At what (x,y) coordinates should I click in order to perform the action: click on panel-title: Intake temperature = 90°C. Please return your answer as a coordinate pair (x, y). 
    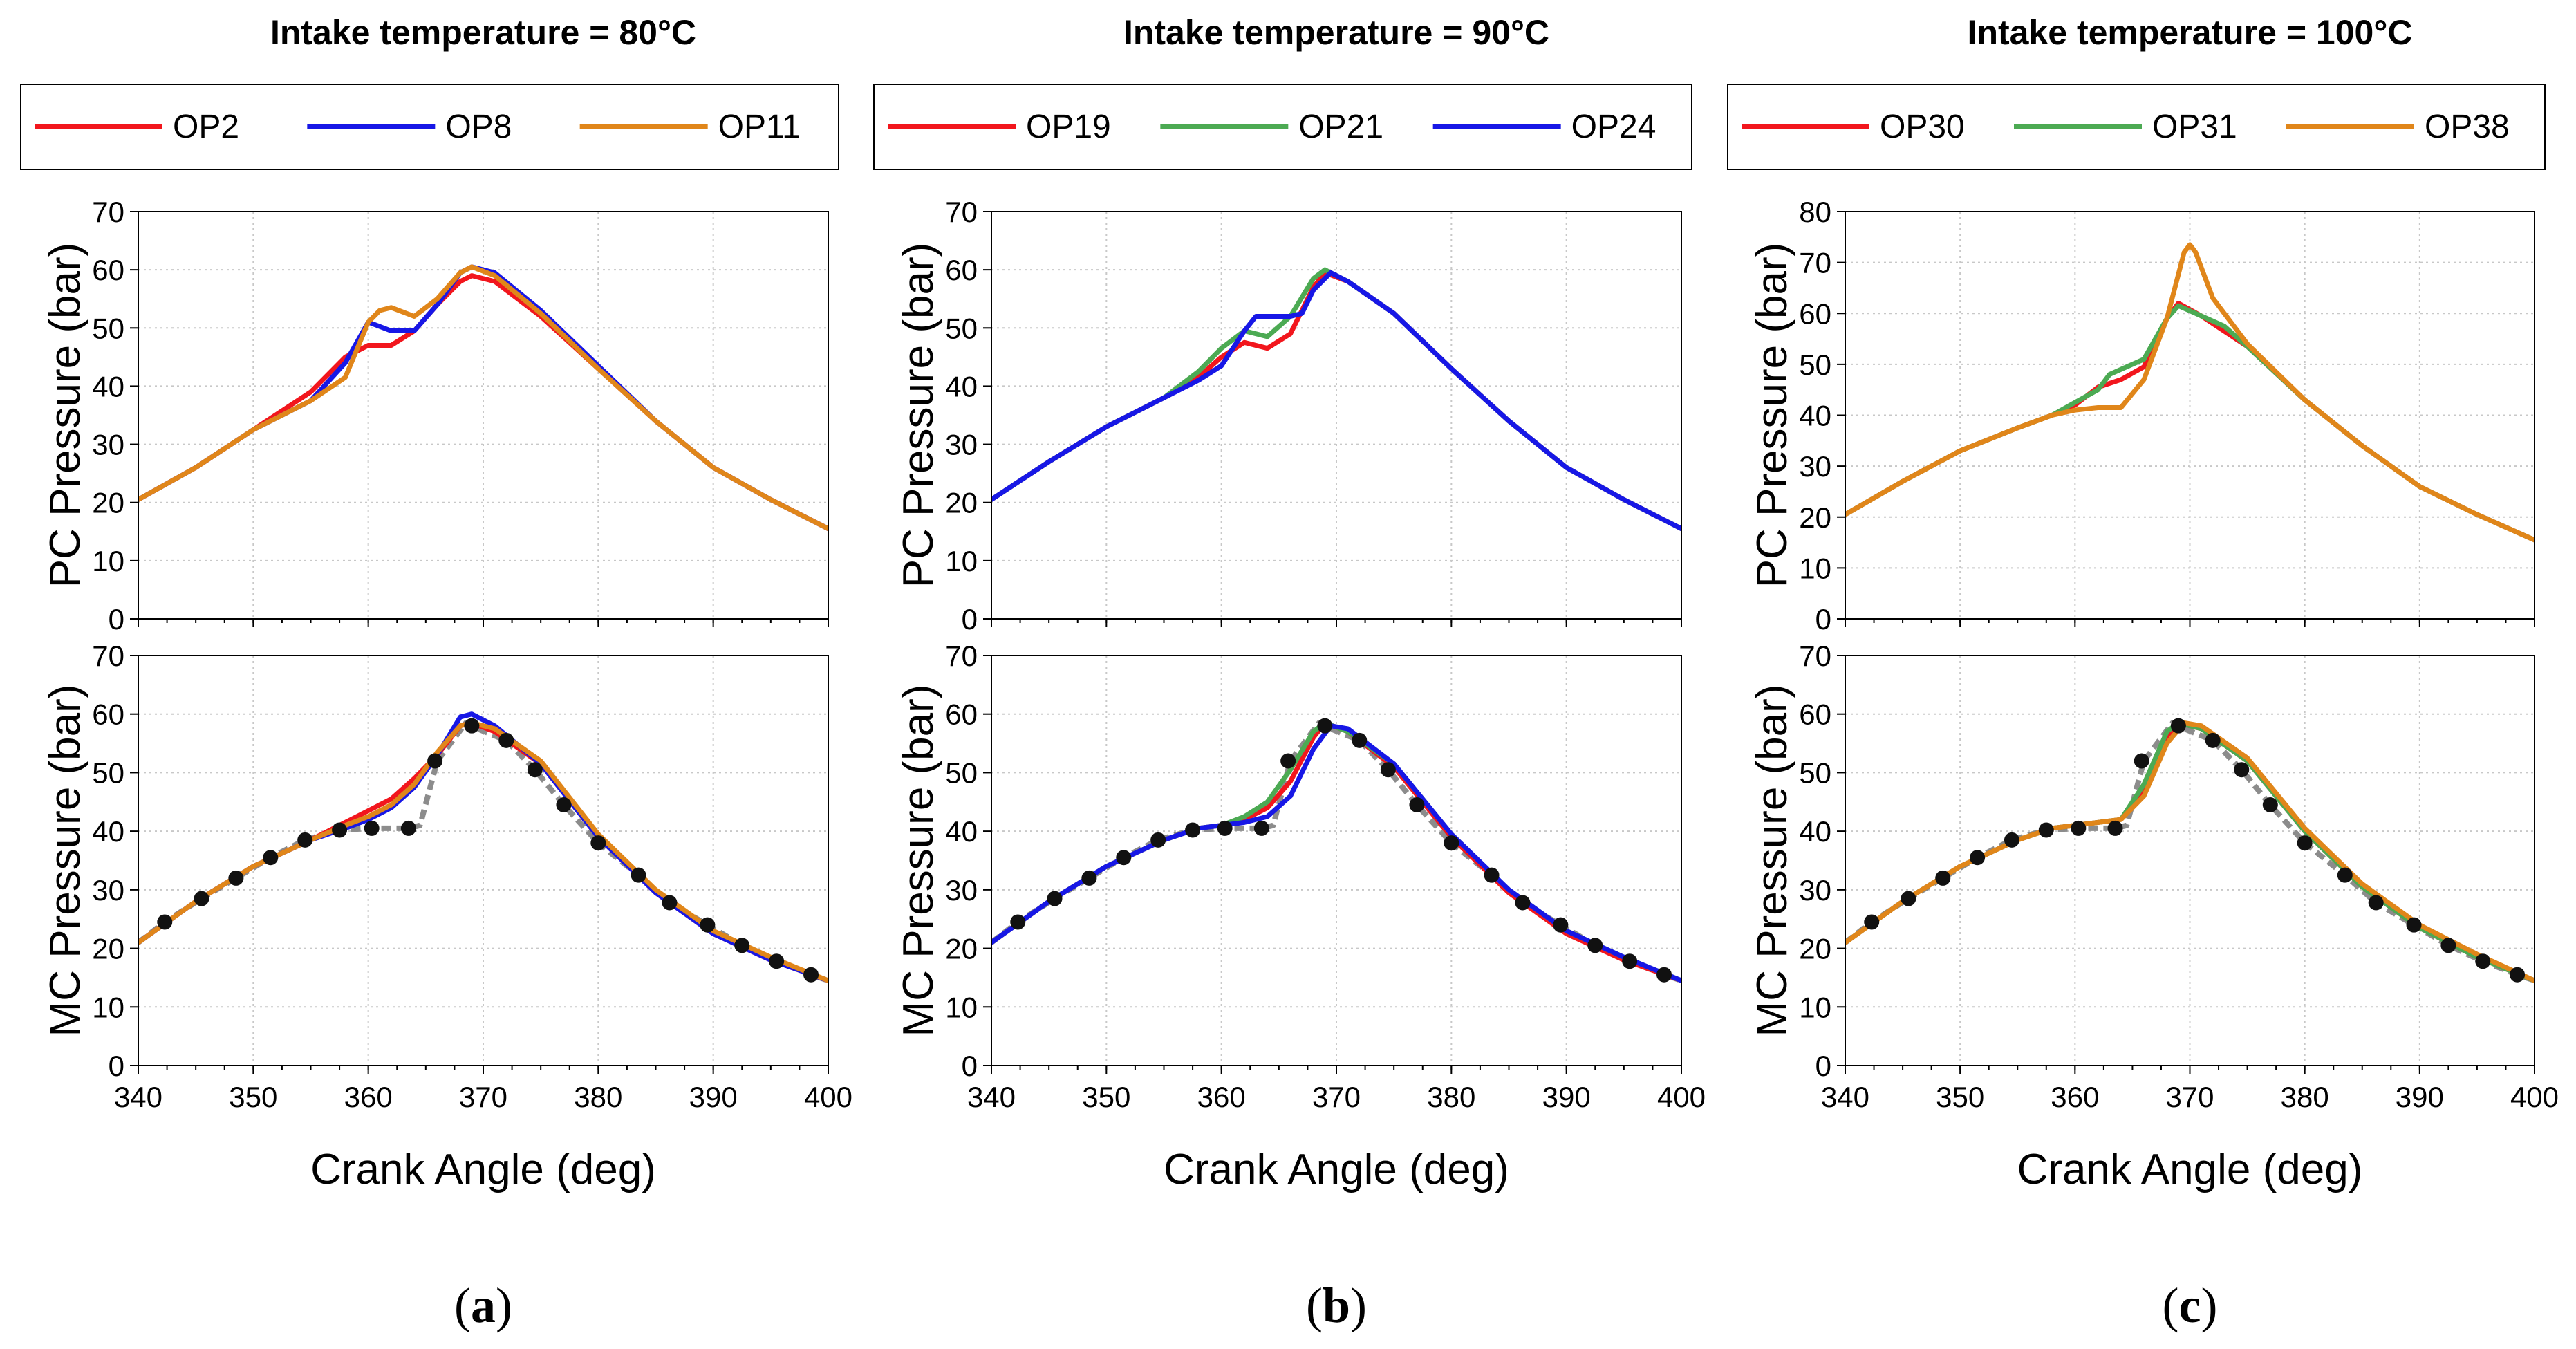
    Looking at the image, I should click on (1336, 32).